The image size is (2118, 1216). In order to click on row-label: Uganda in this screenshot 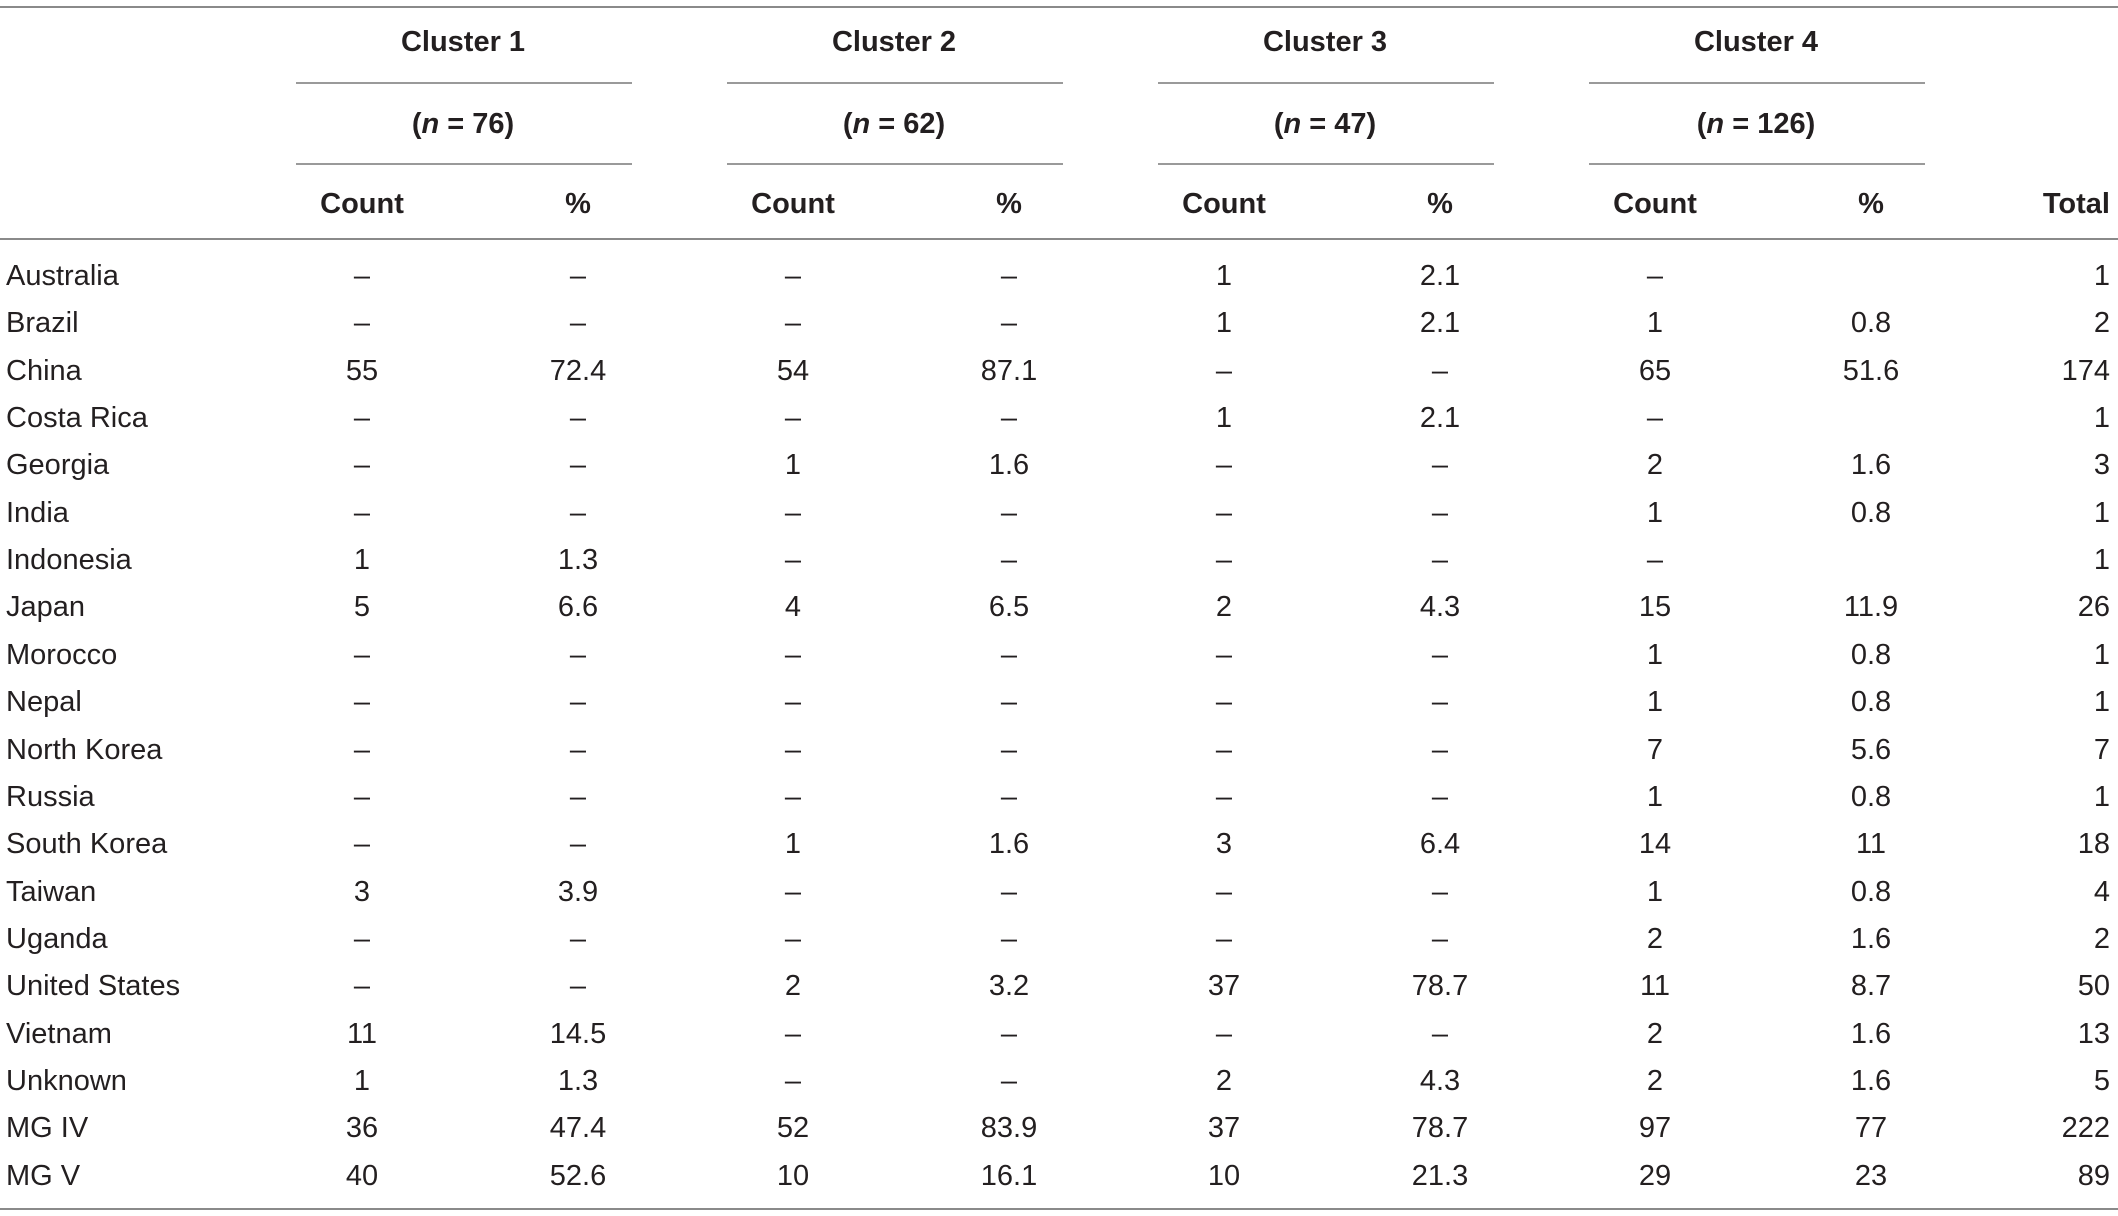, I will do `click(57, 939)`.